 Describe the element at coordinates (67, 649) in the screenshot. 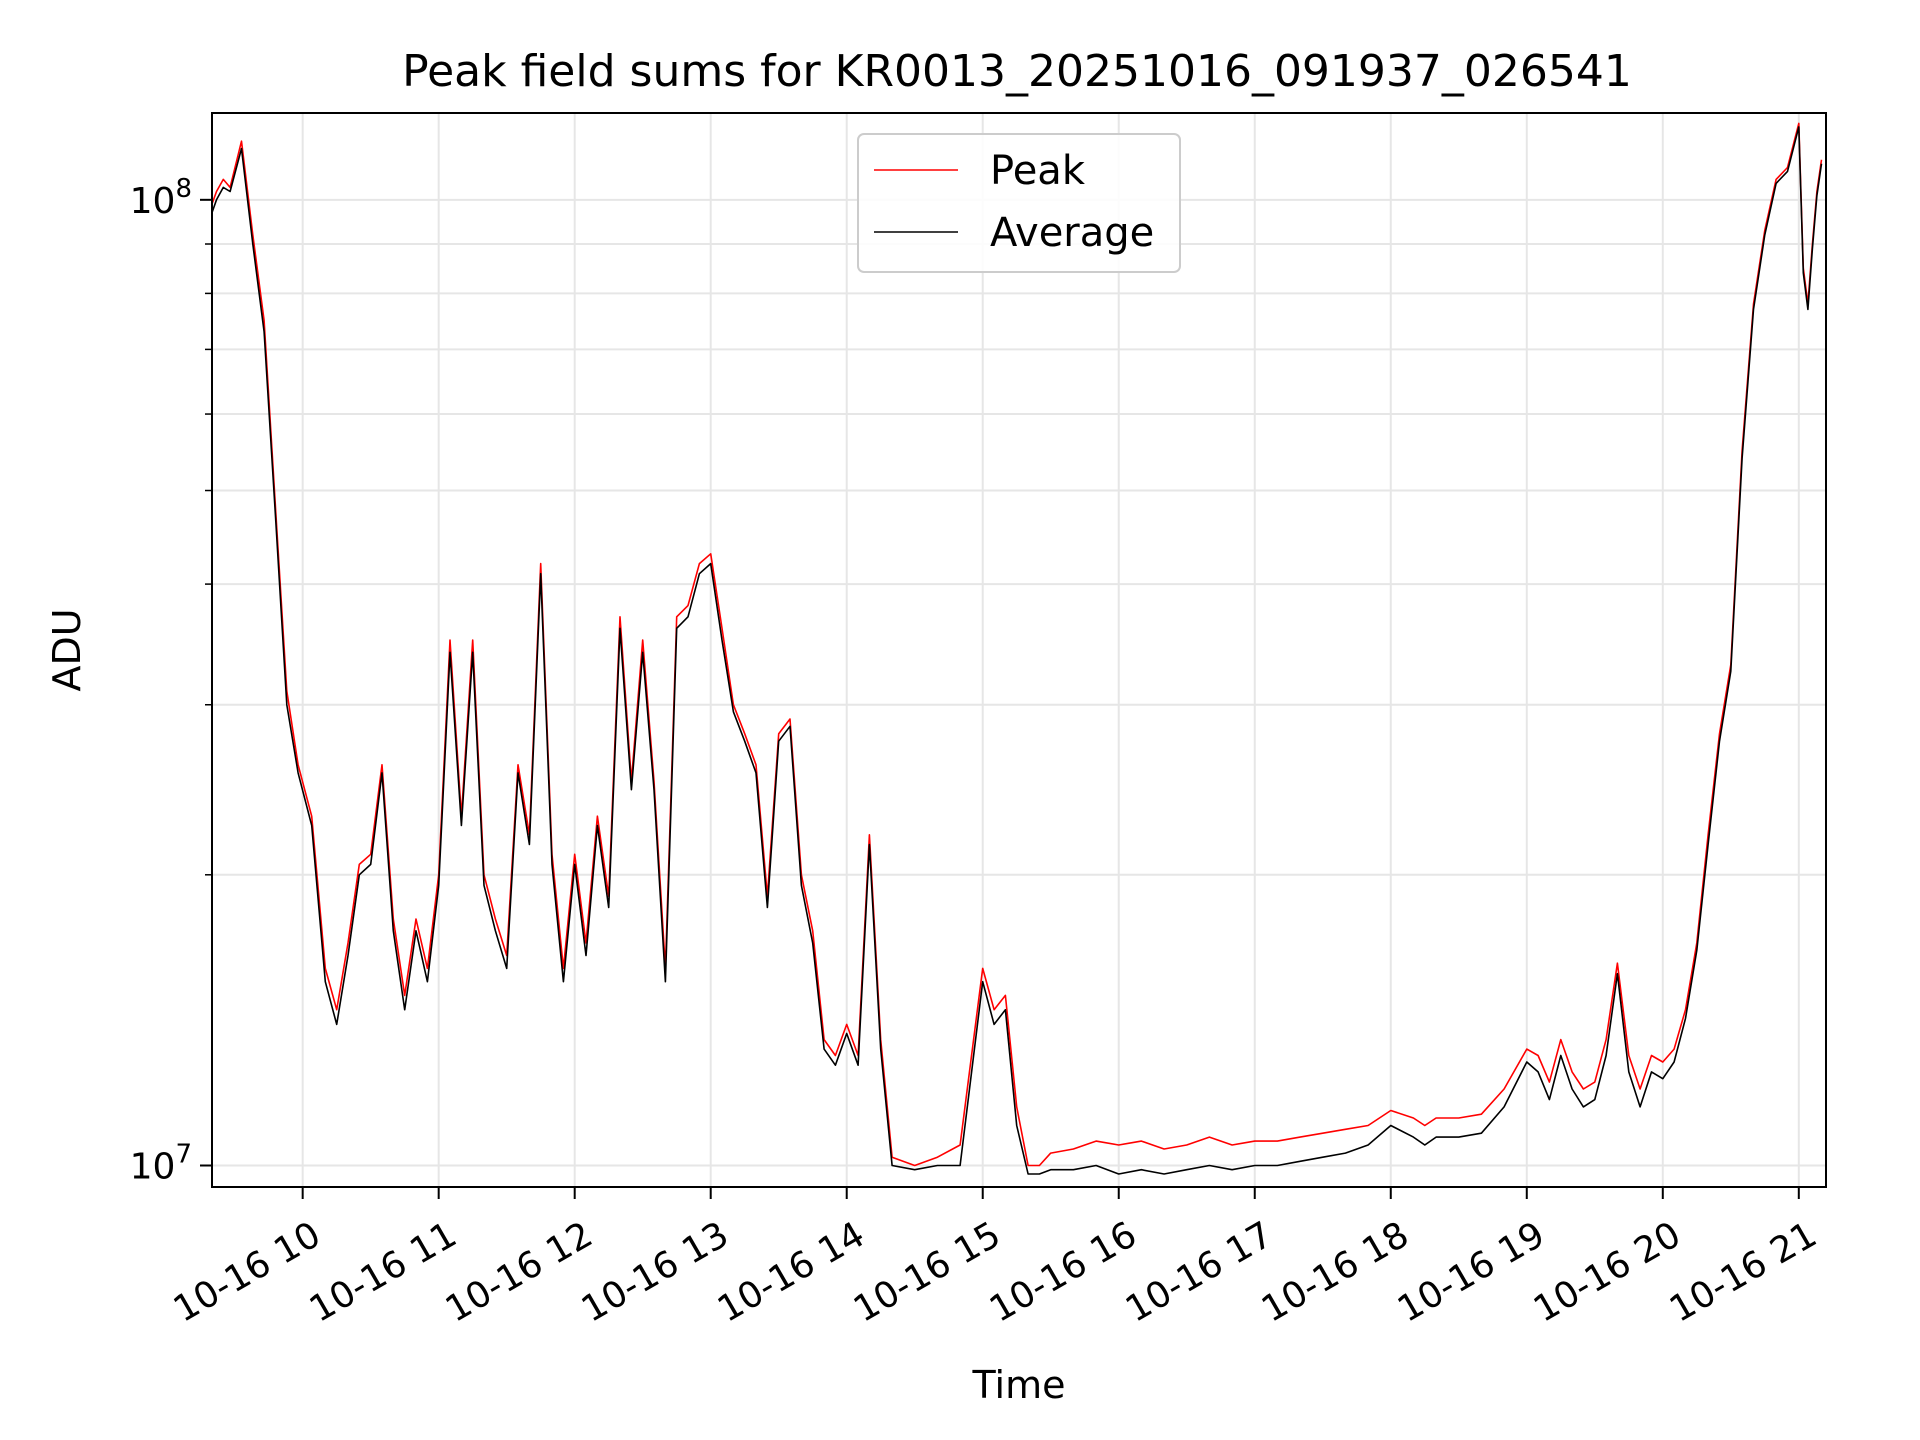

I see `y-axis-label: ADU` at that location.